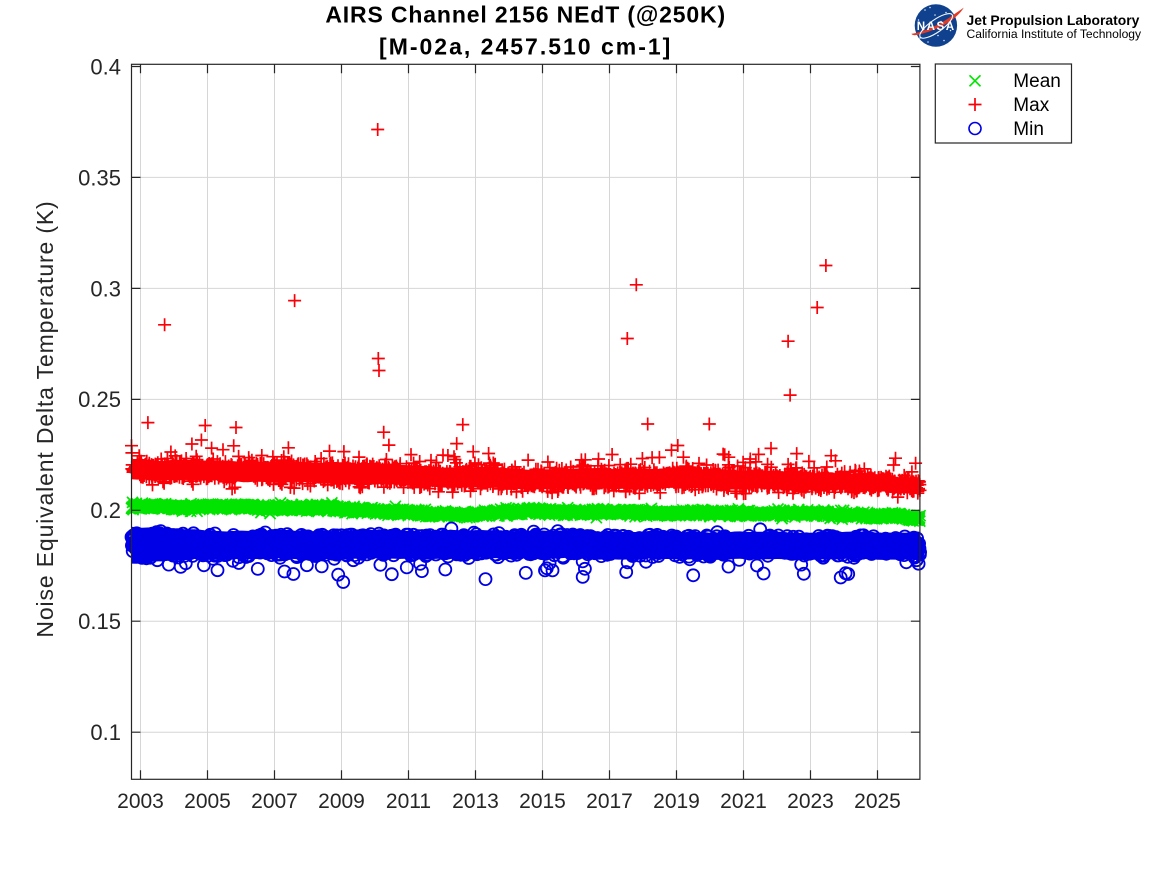 The width and height of the screenshot is (1167, 880). I want to click on svg-text: 2011, so click(408, 801).